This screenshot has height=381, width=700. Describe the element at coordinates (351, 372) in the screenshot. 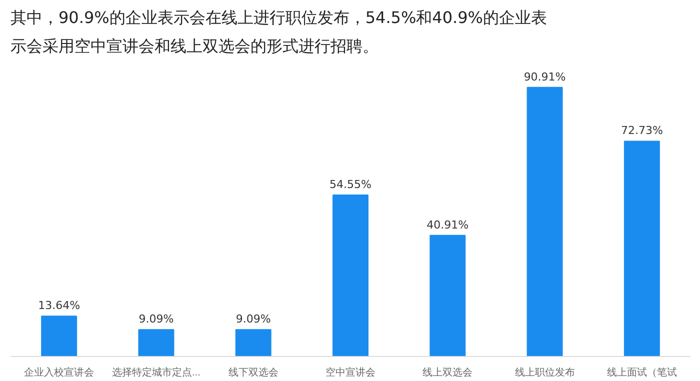

I see `x-tick-label: 空中宣讲会` at that location.